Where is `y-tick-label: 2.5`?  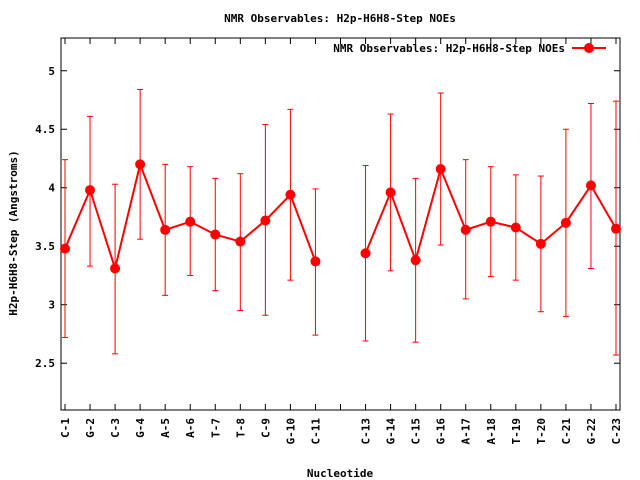 y-tick-label: 2.5 is located at coordinates (45, 363).